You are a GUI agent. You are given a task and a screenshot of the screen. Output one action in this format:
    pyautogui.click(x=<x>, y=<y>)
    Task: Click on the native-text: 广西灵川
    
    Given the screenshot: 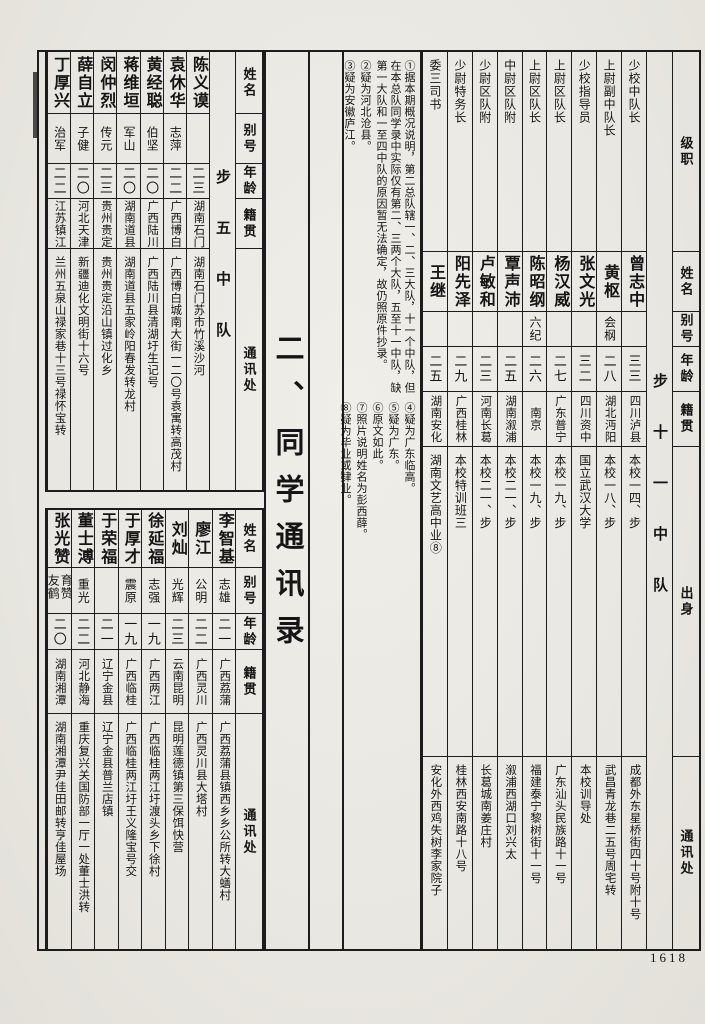 What is the action you would take?
    pyautogui.click(x=200, y=681)
    